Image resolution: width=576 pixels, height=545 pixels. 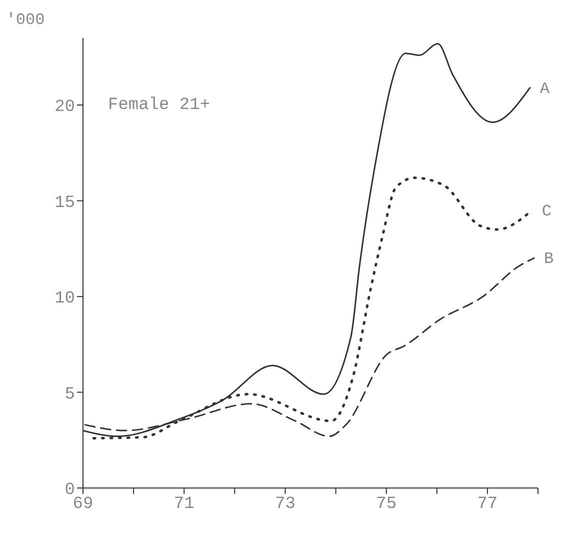 I want to click on y-tick-label: 10, so click(x=64, y=299).